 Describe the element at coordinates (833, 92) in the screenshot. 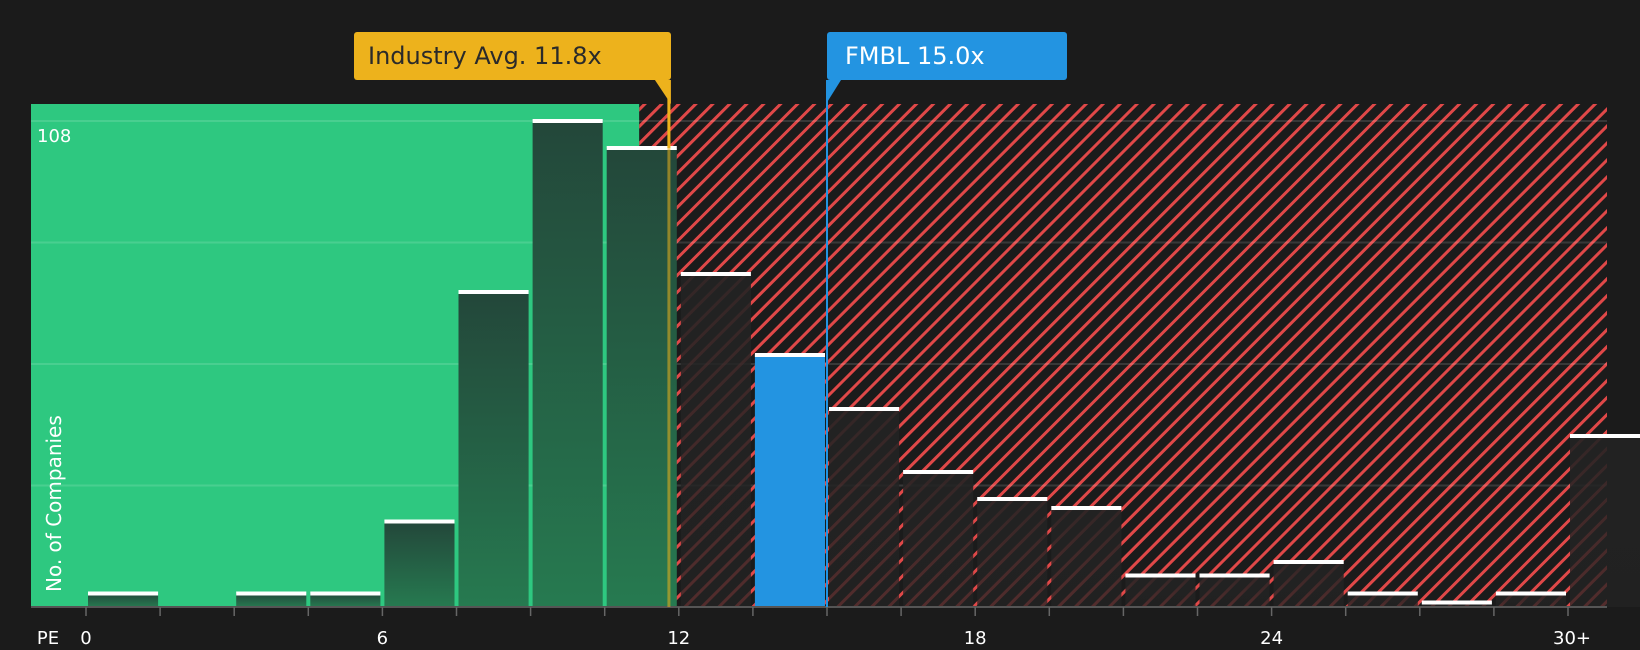

I see `company-pointer` at that location.